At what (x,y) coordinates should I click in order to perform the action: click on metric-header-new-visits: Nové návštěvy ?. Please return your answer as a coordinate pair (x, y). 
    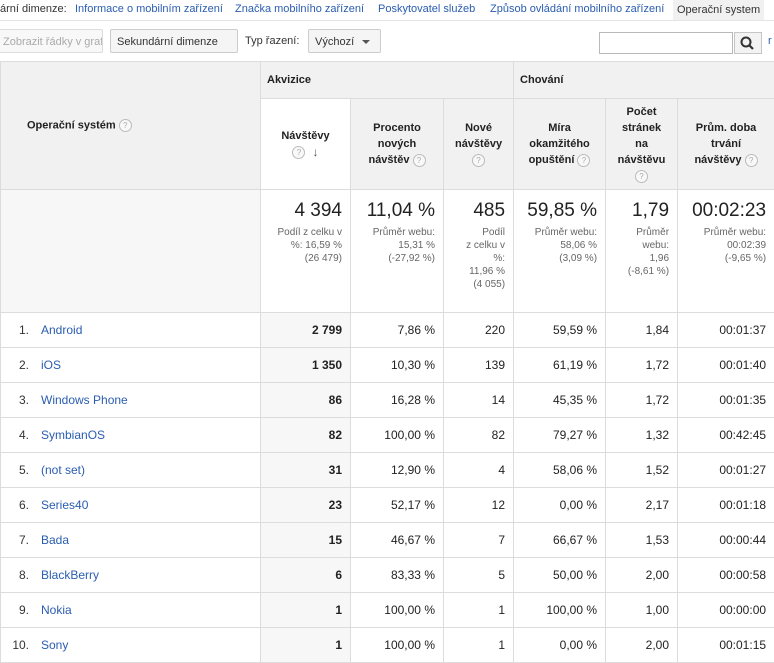
    Looking at the image, I should click on (479, 144).